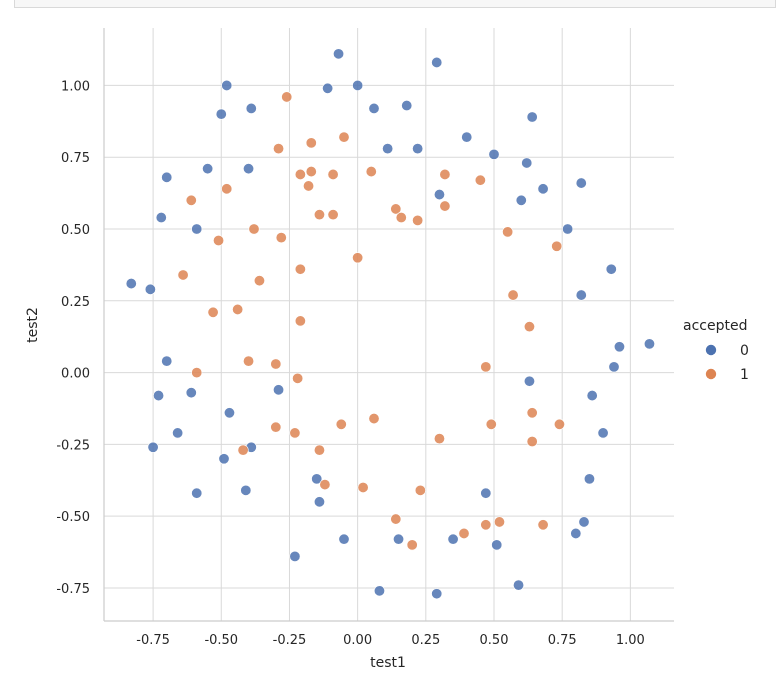 Image resolution: width=776 pixels, height=692 pixels. Describe the element at coordinates (425, 640) in the screenshot. I see `x-tick-label: 0.25` at that location.